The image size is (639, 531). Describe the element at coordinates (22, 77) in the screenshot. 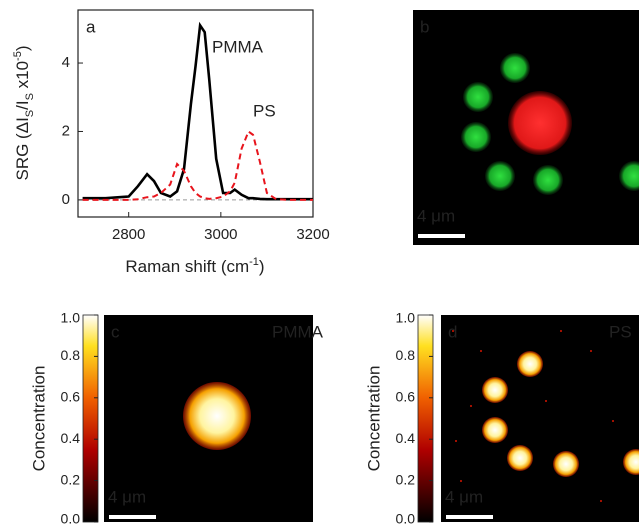

I see `y-axis-label-part: x10` at that location.